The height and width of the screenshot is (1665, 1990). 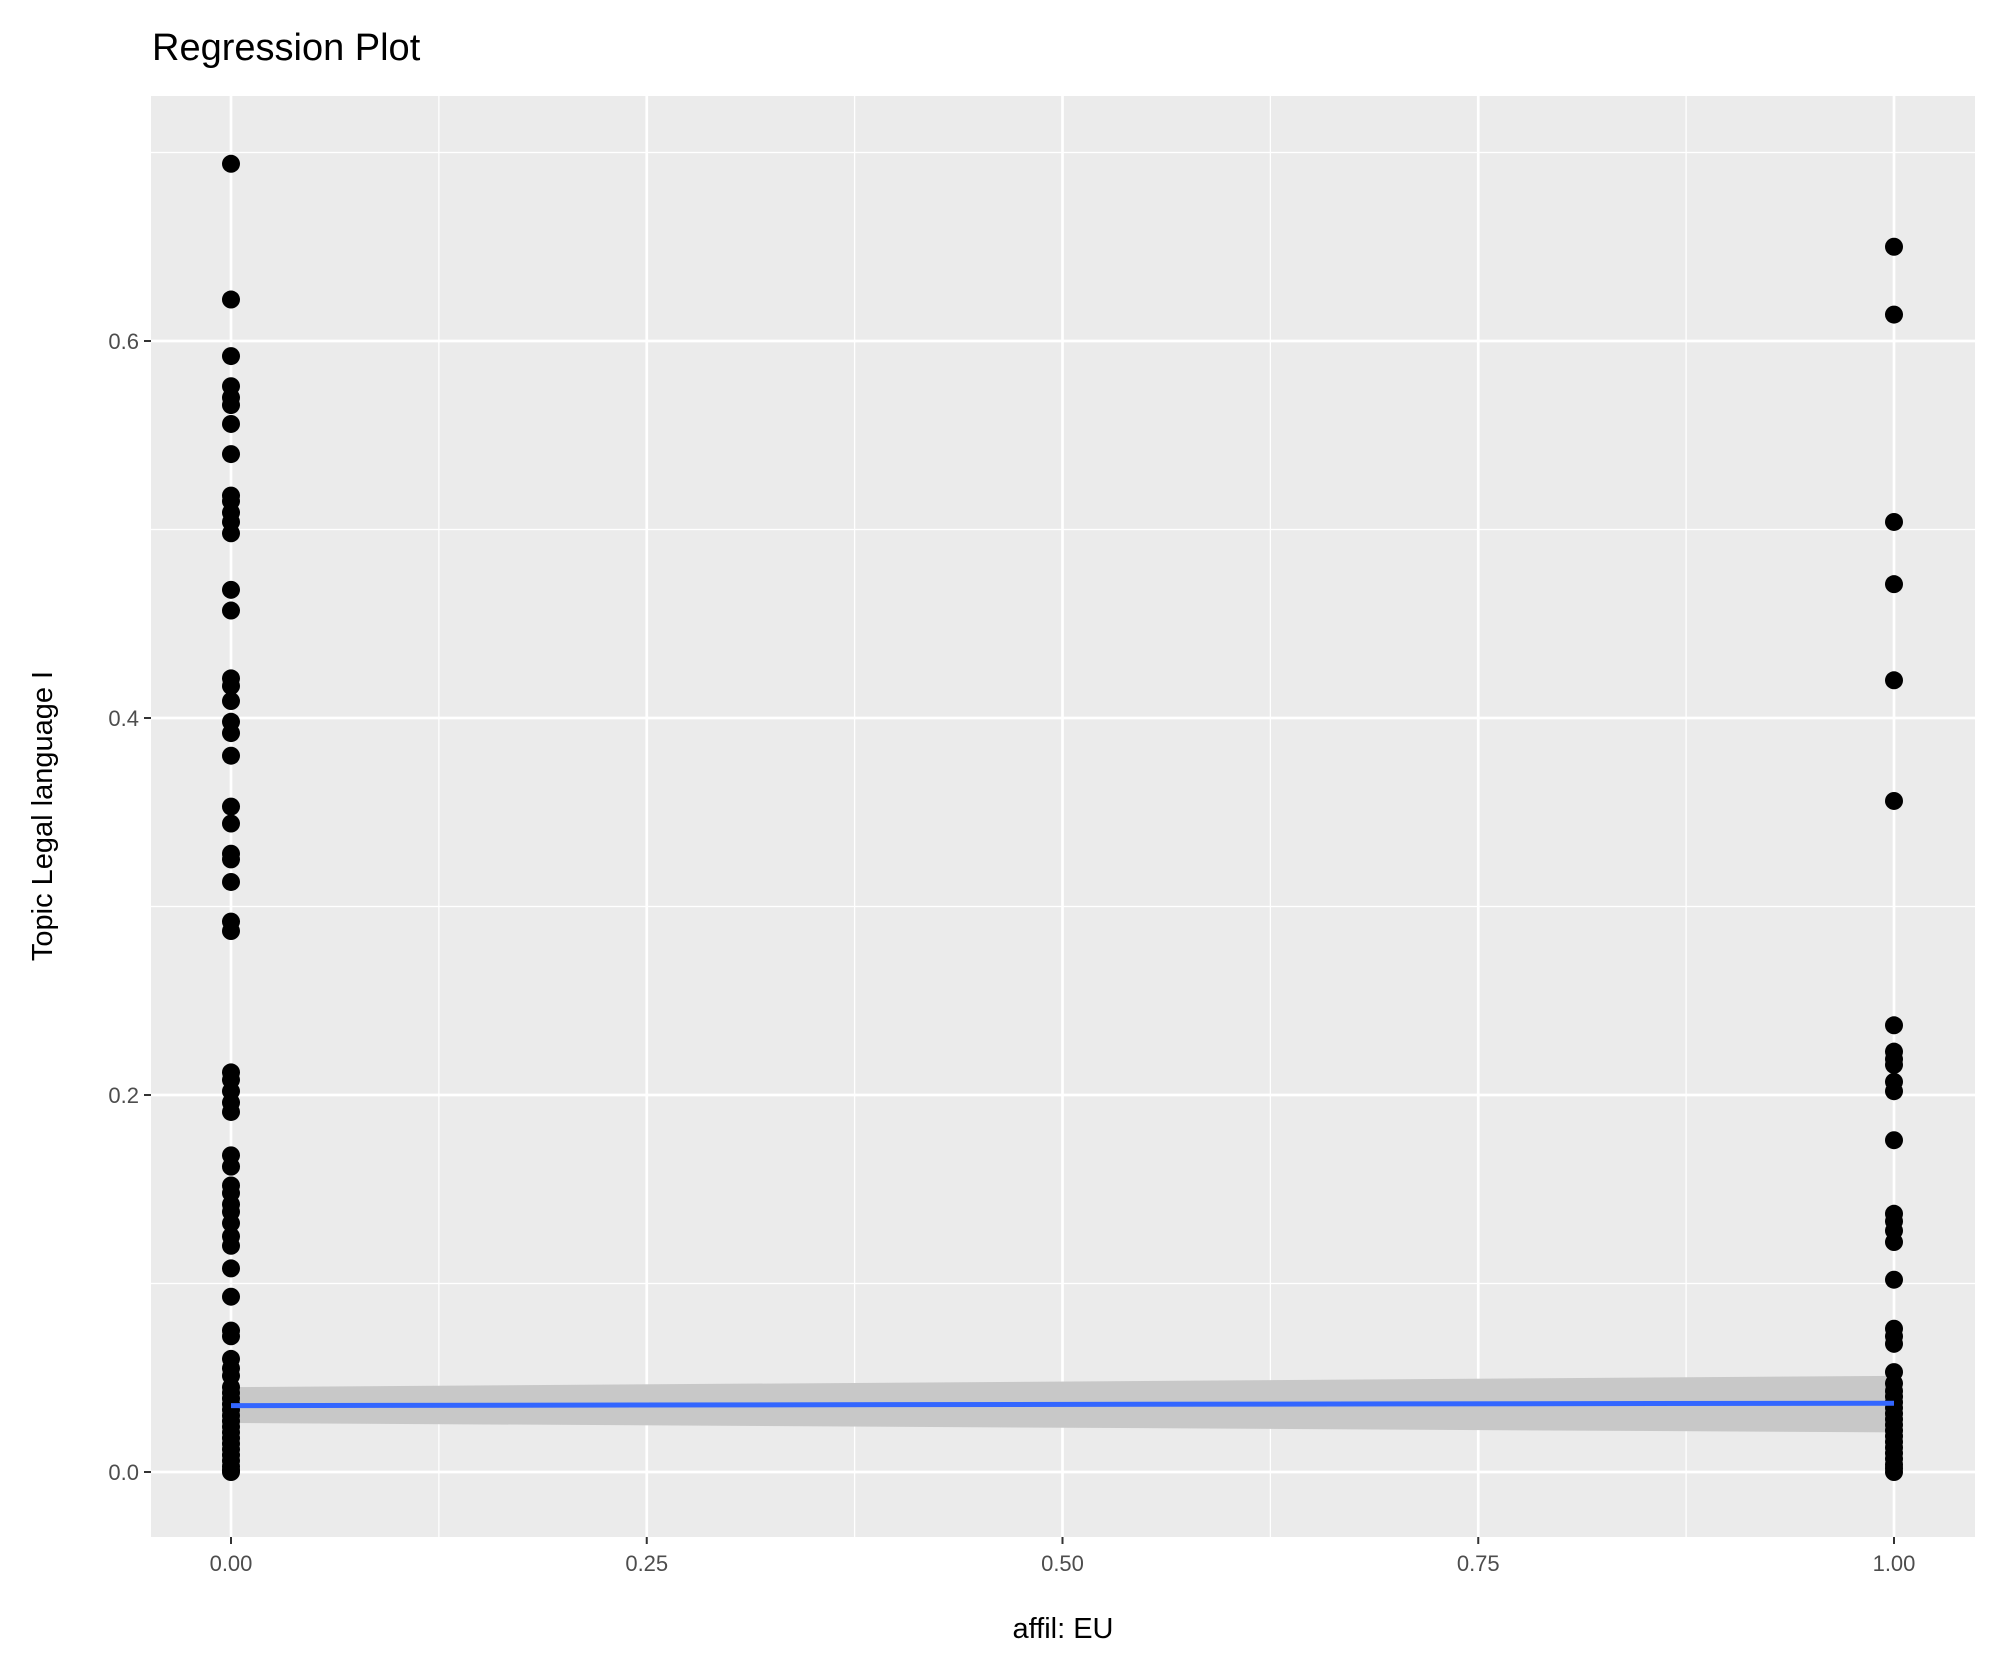 What do you see at coordinates (129, 907) in the screenshot?
I see `y-axis-ticks: 0.0 0.2 0.4 0.6` at bounding box center [129, 907].